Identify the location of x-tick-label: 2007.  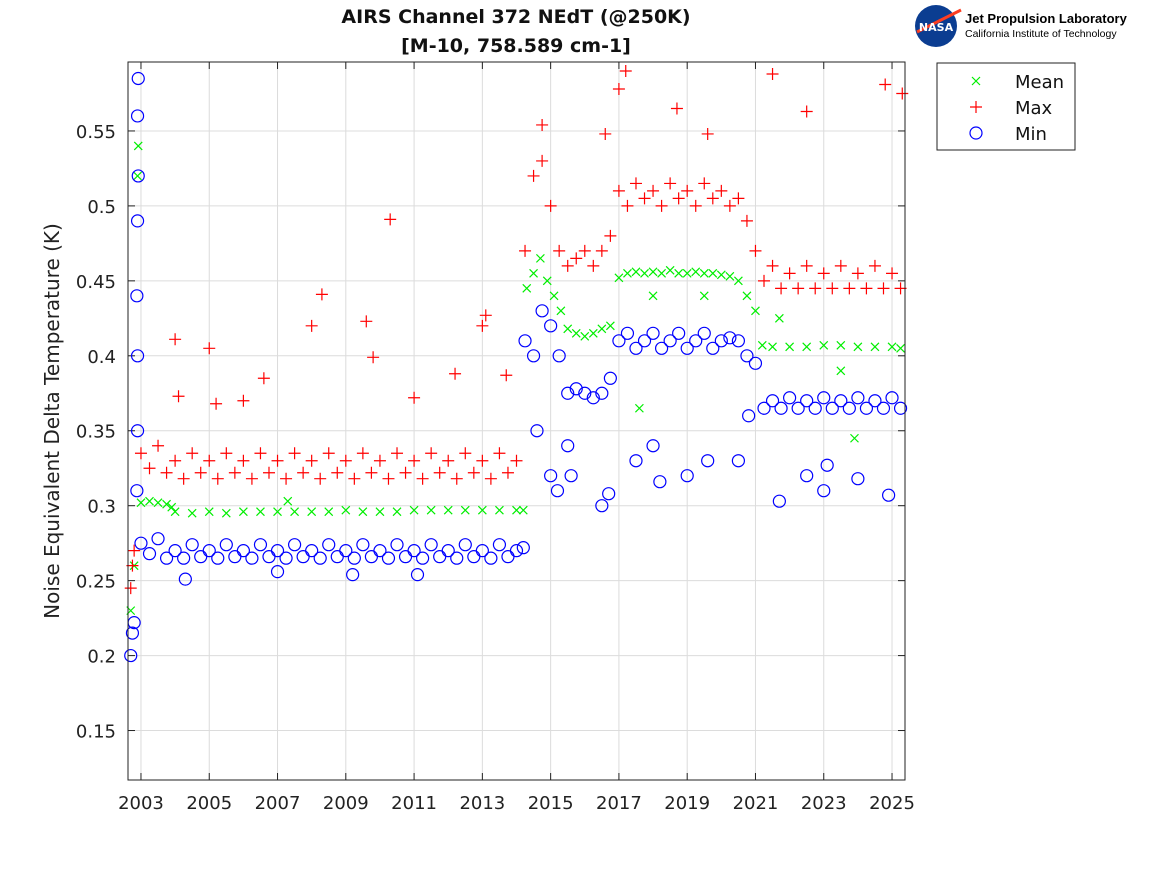
(278, 803).